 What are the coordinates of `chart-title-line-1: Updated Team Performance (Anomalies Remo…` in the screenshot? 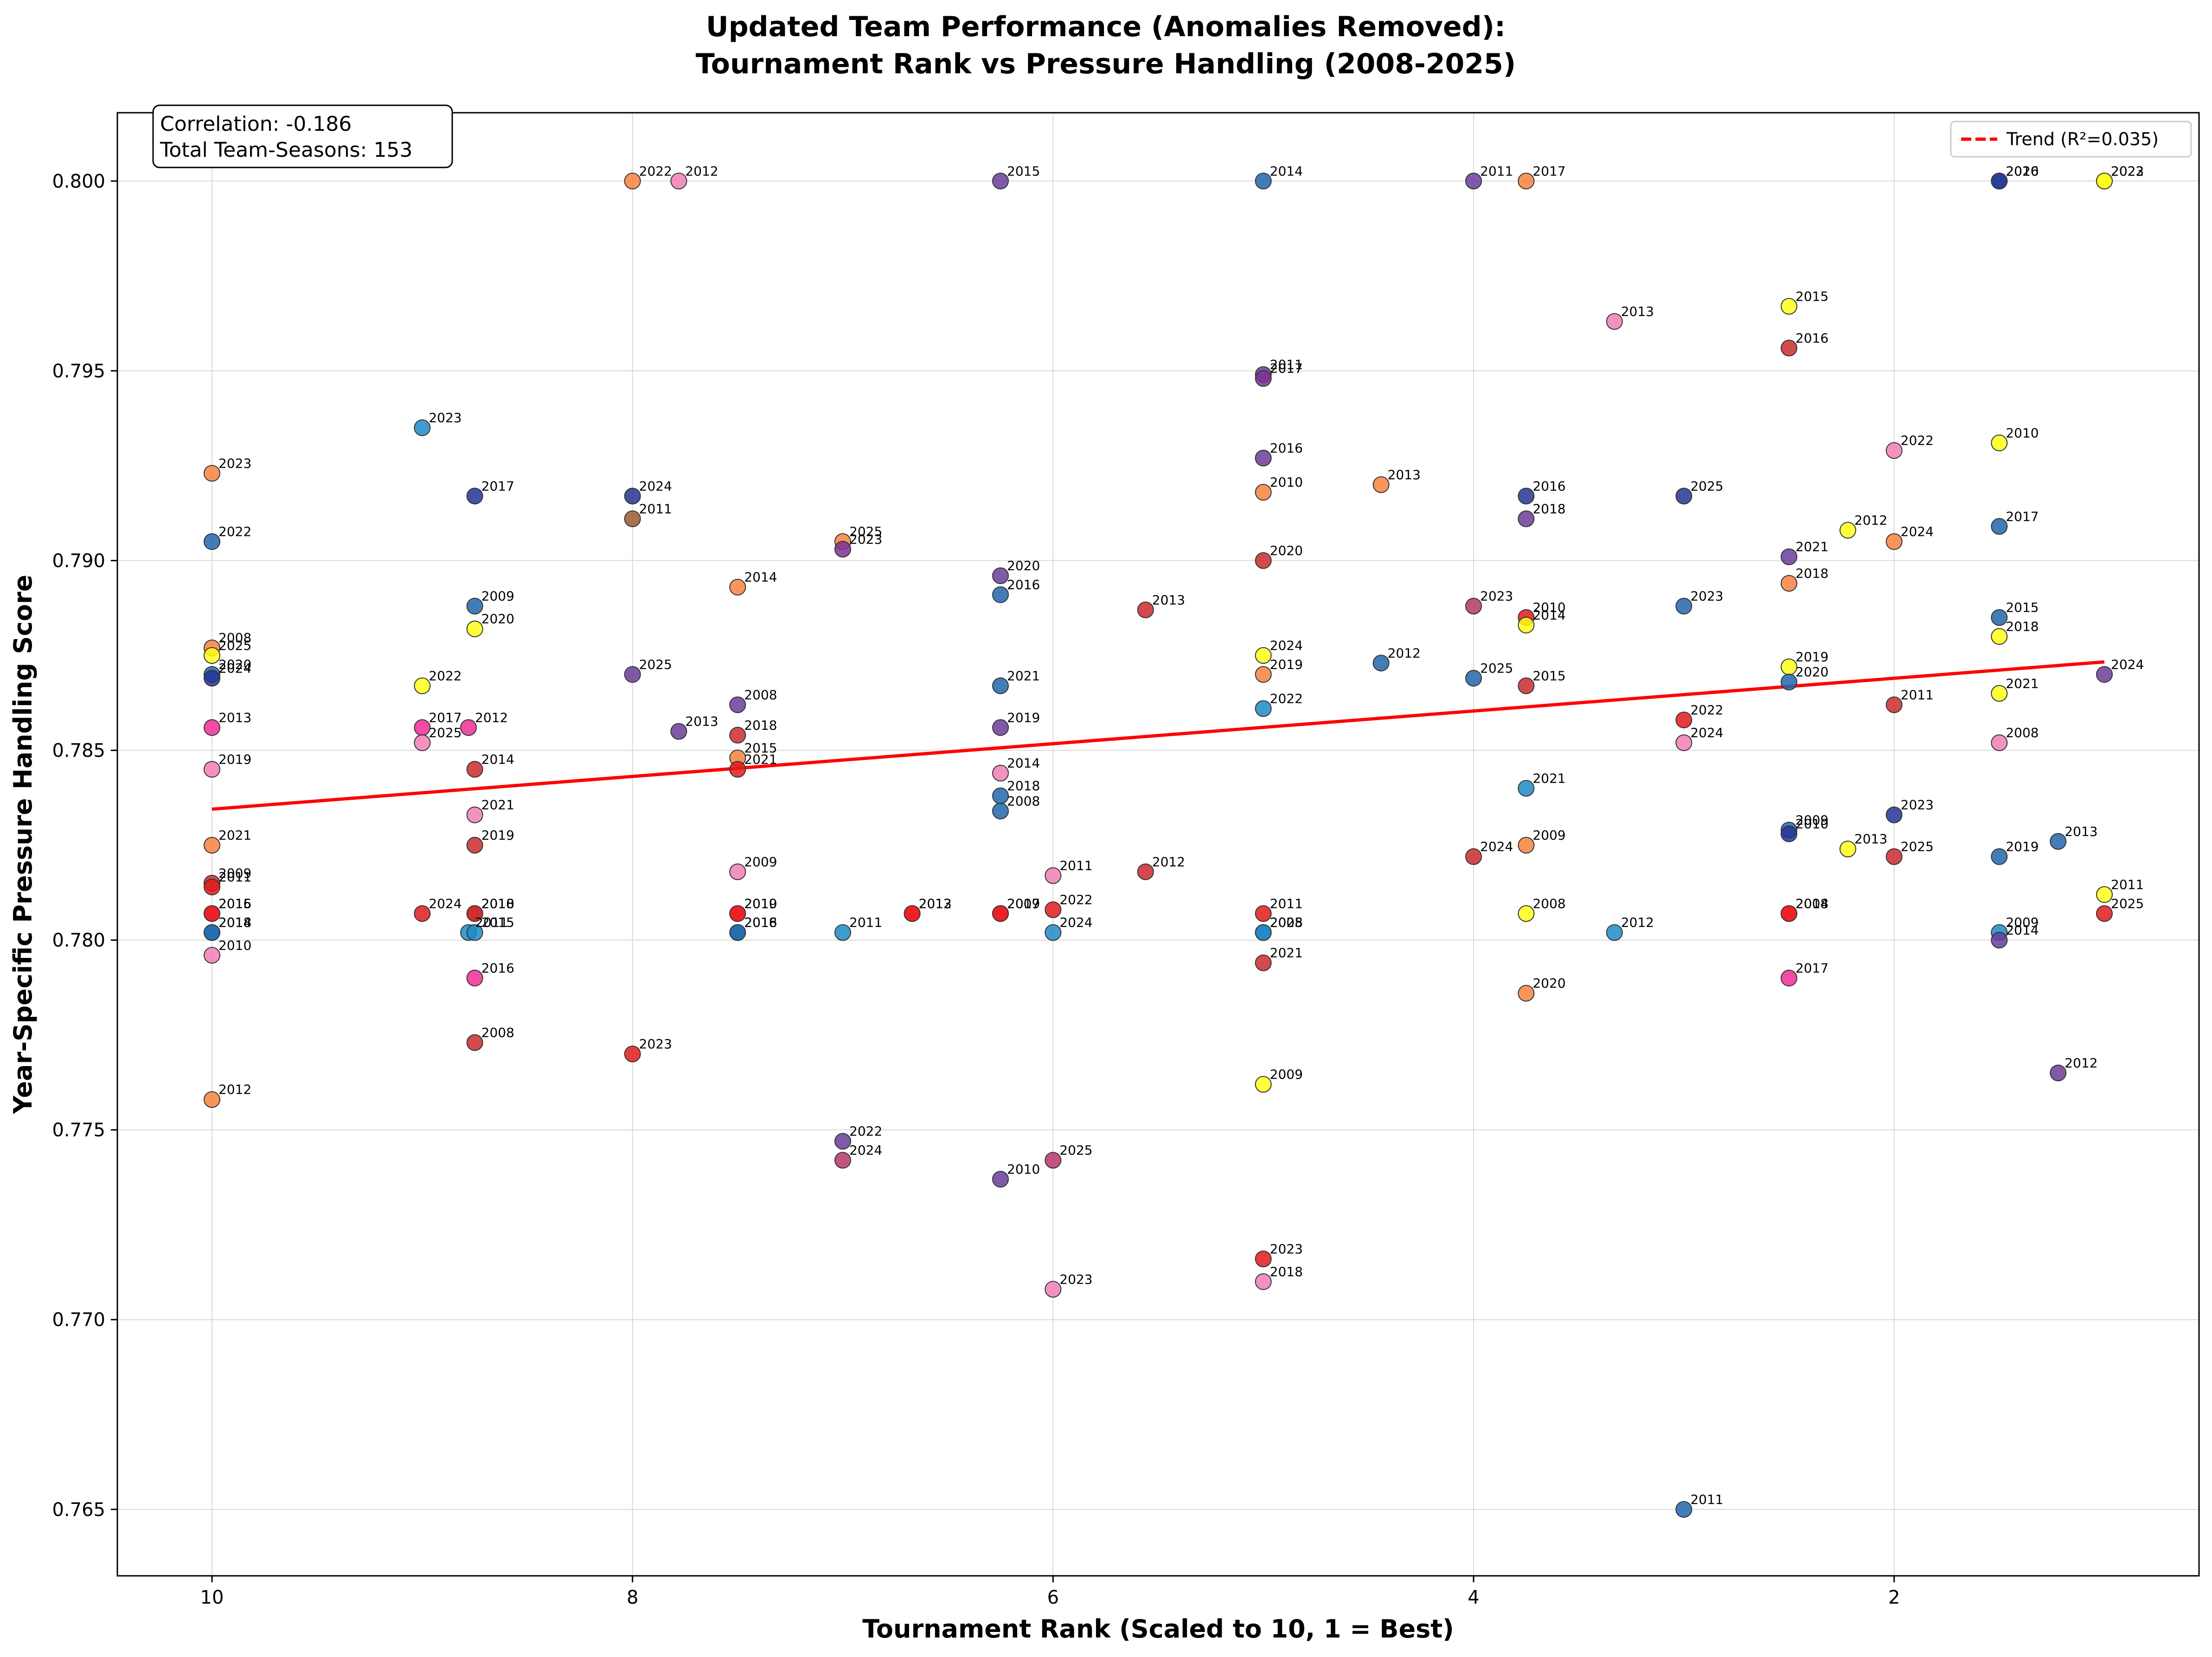 It's located at (1106, 27).